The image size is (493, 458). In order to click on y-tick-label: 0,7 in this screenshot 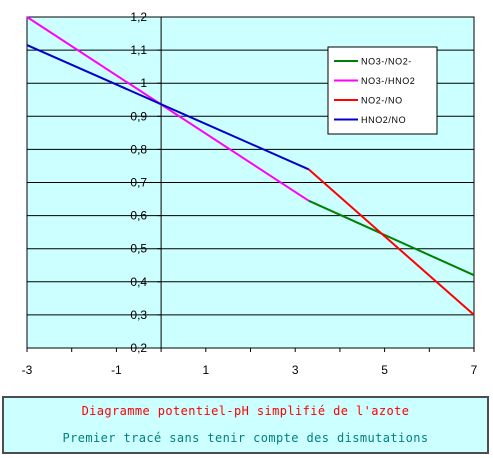, I will do `click(138, 183)`.